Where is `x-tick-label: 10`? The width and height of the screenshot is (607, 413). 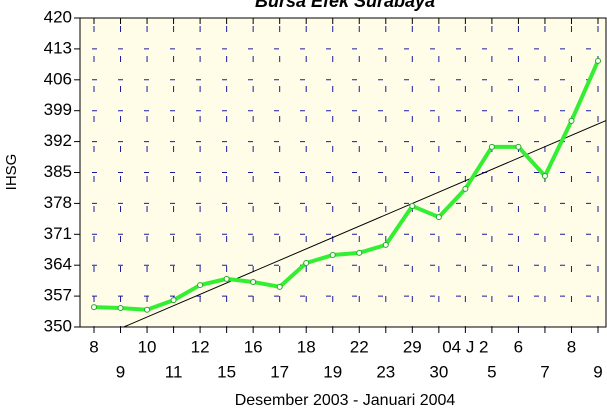
x-tick-label: 10 is located at coordinates (147, 346).